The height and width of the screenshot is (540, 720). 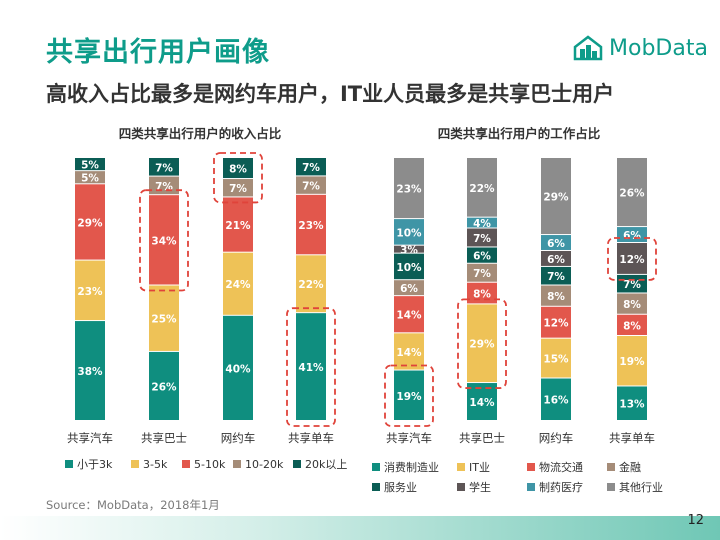 I want to click on page-subtitle: 高收入占比最多是网约车用户，IT业人员最多是共享巴士用户, so click(x=330, y=94).